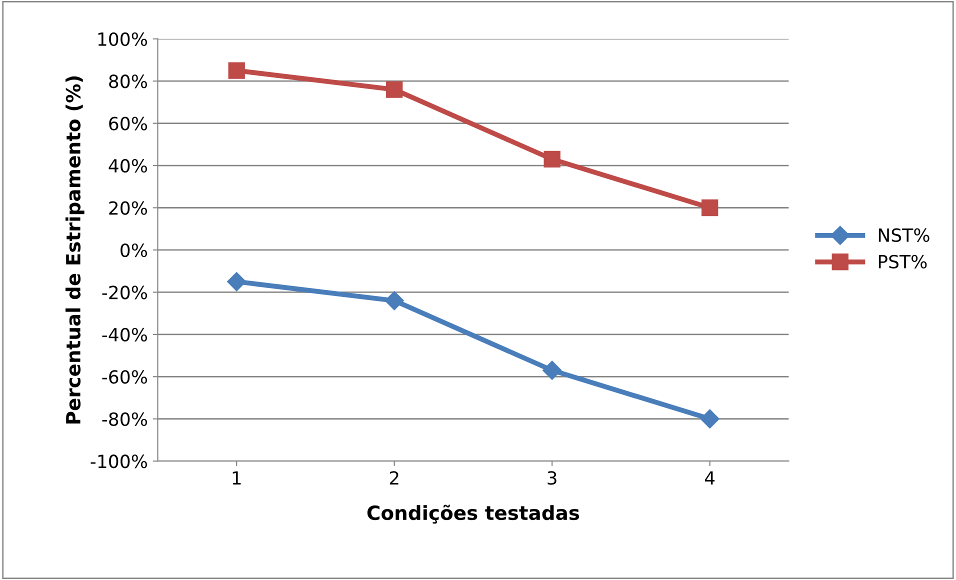 The height and width of the screenshot is (580, 956). What do you see at coordinates (125, 377) in the screenshot?
I see `y-tick-label: -60%` at bounding box center [125, 377].